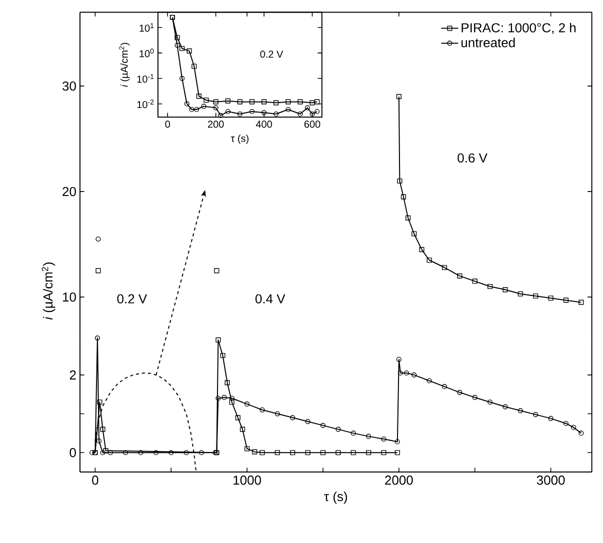 The height and width of the screenshot is (543, 603). Describe the element at coordinates (399, 480) in the screenshot. I see `x-tick-label: 2000` at that location.